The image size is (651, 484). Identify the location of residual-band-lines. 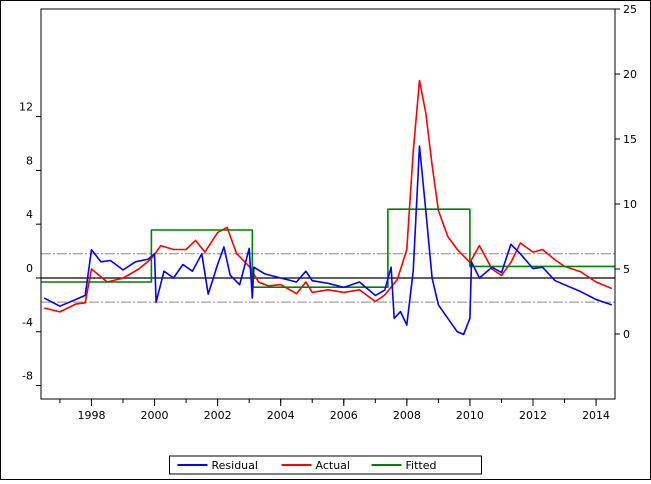
(328, 278).